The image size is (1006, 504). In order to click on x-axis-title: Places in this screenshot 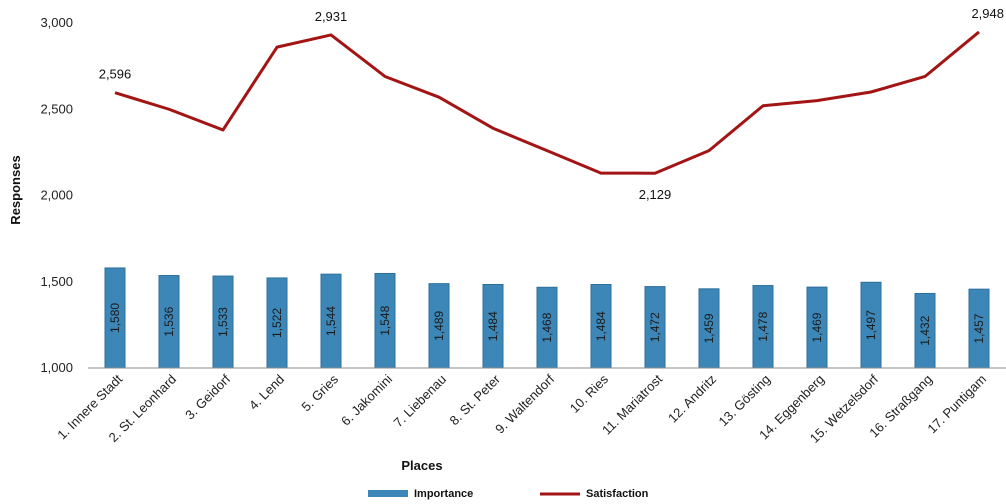, I will do `click(421, 465)`.